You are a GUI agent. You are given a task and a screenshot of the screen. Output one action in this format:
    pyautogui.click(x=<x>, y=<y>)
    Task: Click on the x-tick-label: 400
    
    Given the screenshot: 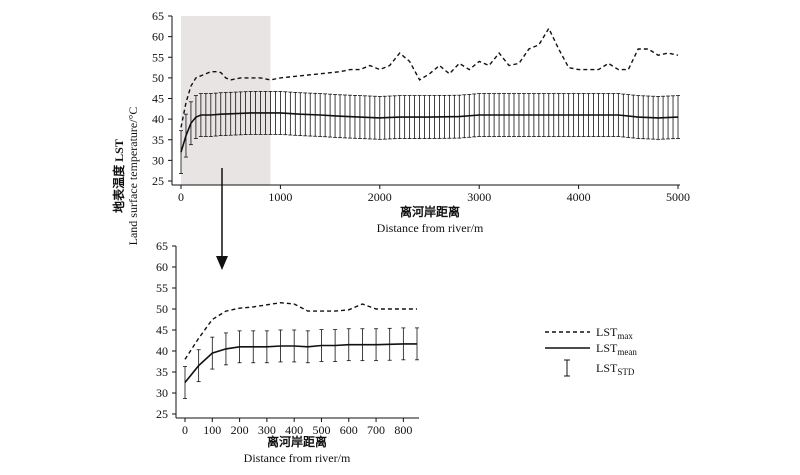 What is the action you would take?
    pyautogui.click(x=294, y=430)
    